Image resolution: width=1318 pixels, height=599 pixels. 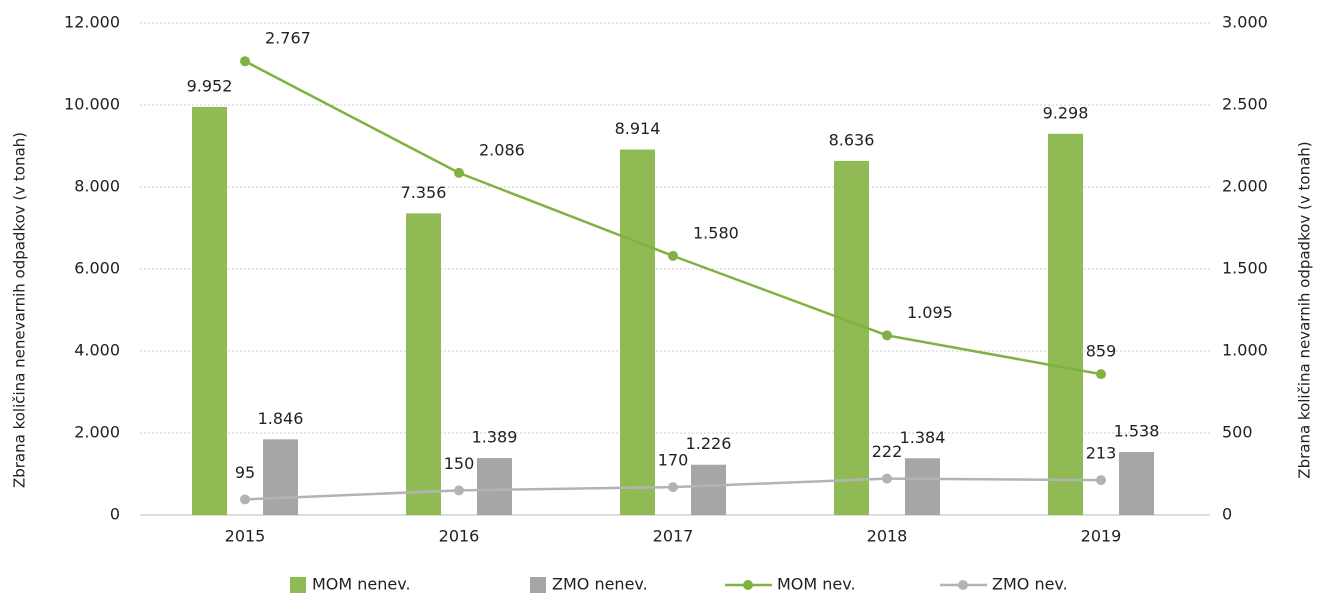 What do you see at coordinates (115, 514) in the screenshot?
I see `y-tick-label: 0` at bounding box center [115, 514].